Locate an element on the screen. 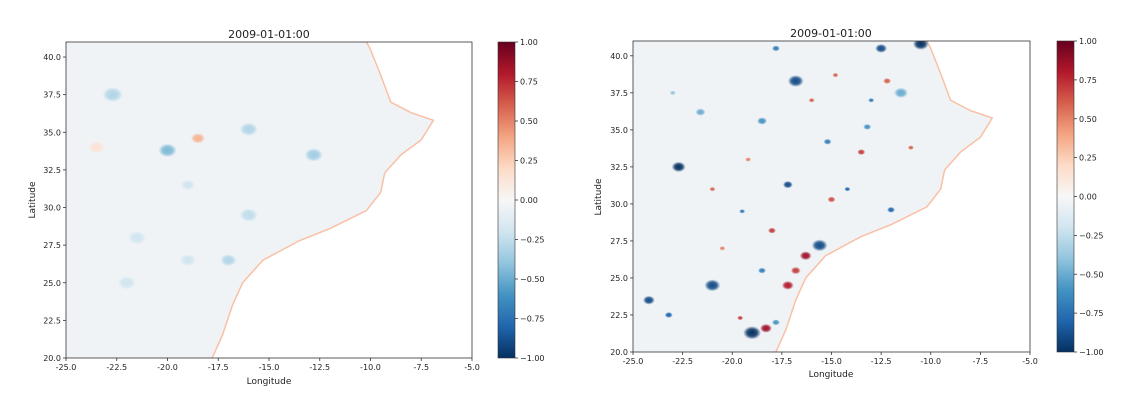  y-tick-label: 20.0 is located at coordinates (52, 358).